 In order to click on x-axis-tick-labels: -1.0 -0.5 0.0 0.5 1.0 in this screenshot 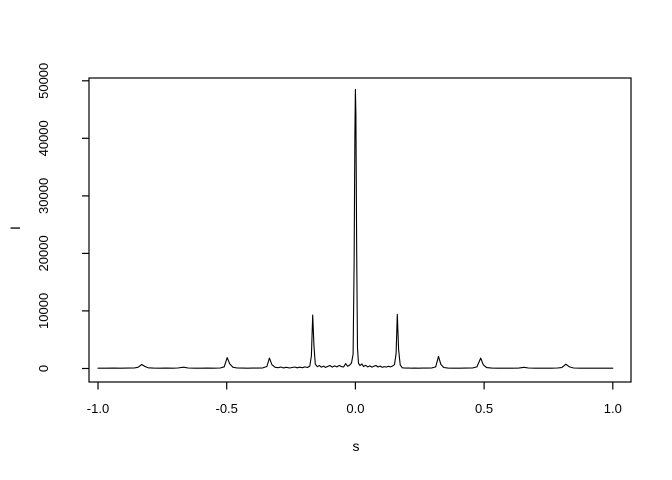, I will do `click(354, 408)`.